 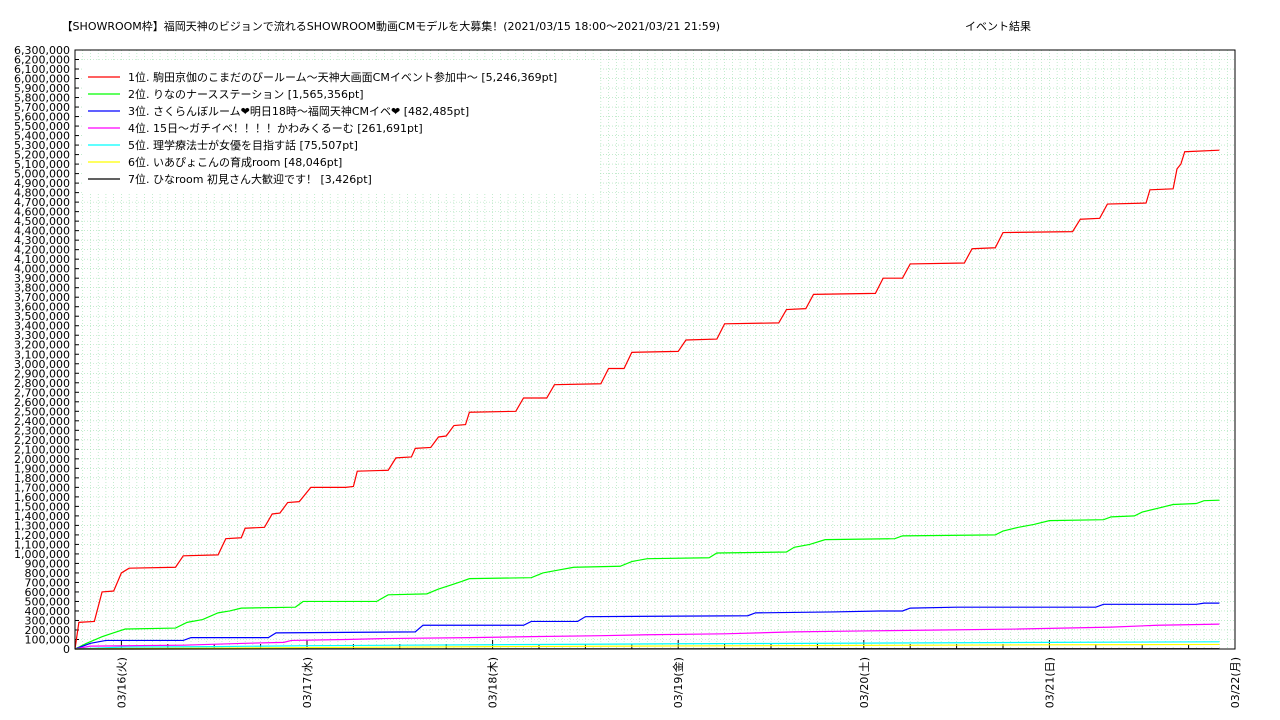 I want to click on y-tick-label: 1,800,000, so click(x=42, y=478).